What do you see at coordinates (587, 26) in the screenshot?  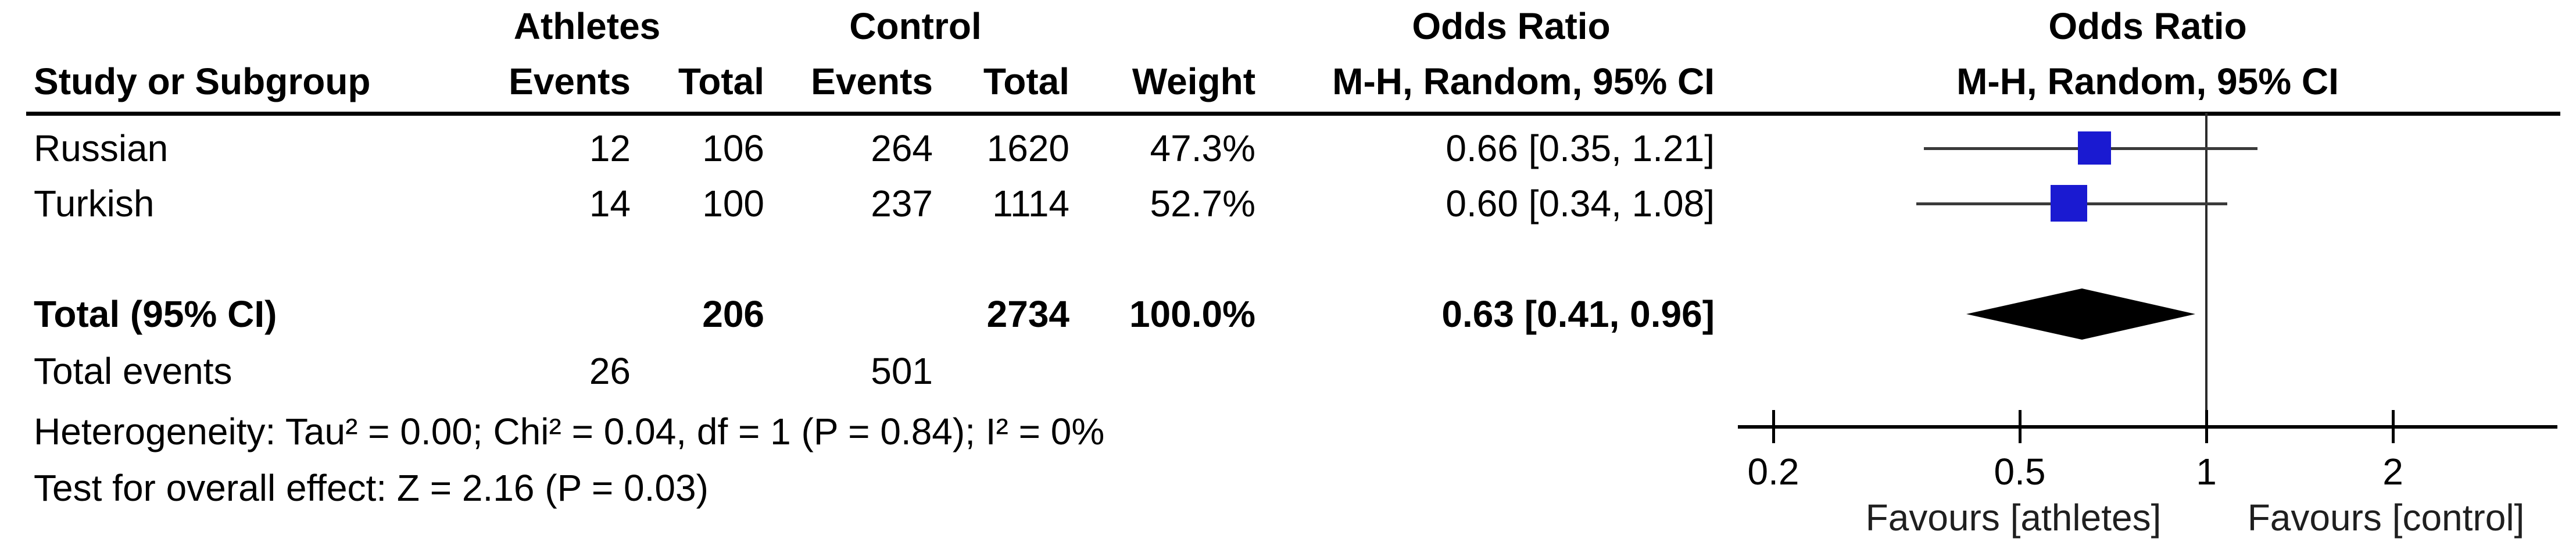 I see `group1-header: Athletes` at bounding box center [587, 26].